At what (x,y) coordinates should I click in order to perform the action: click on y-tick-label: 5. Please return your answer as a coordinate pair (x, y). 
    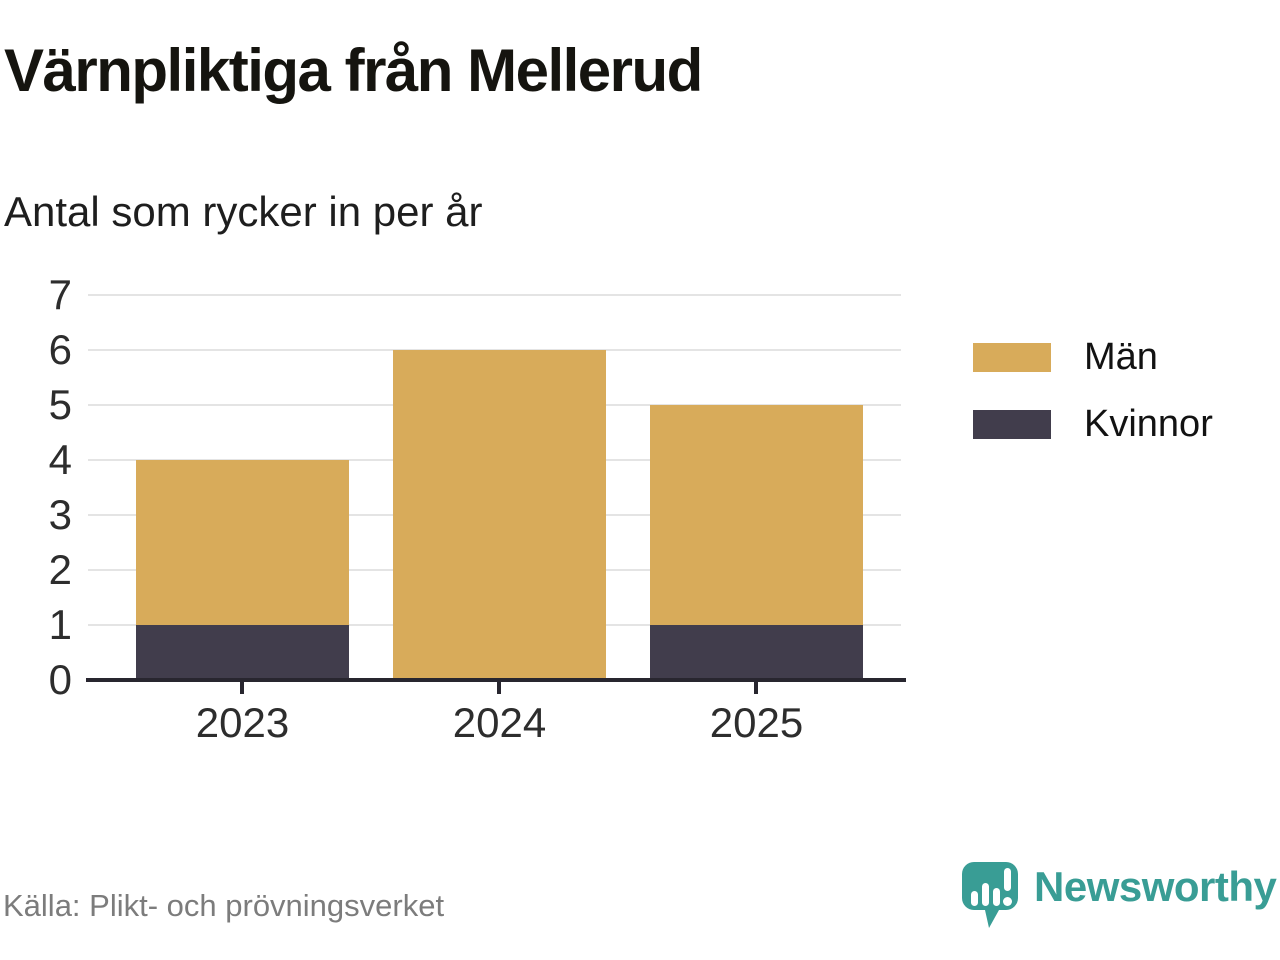
    Looking at the image, I should click on (60, 404).